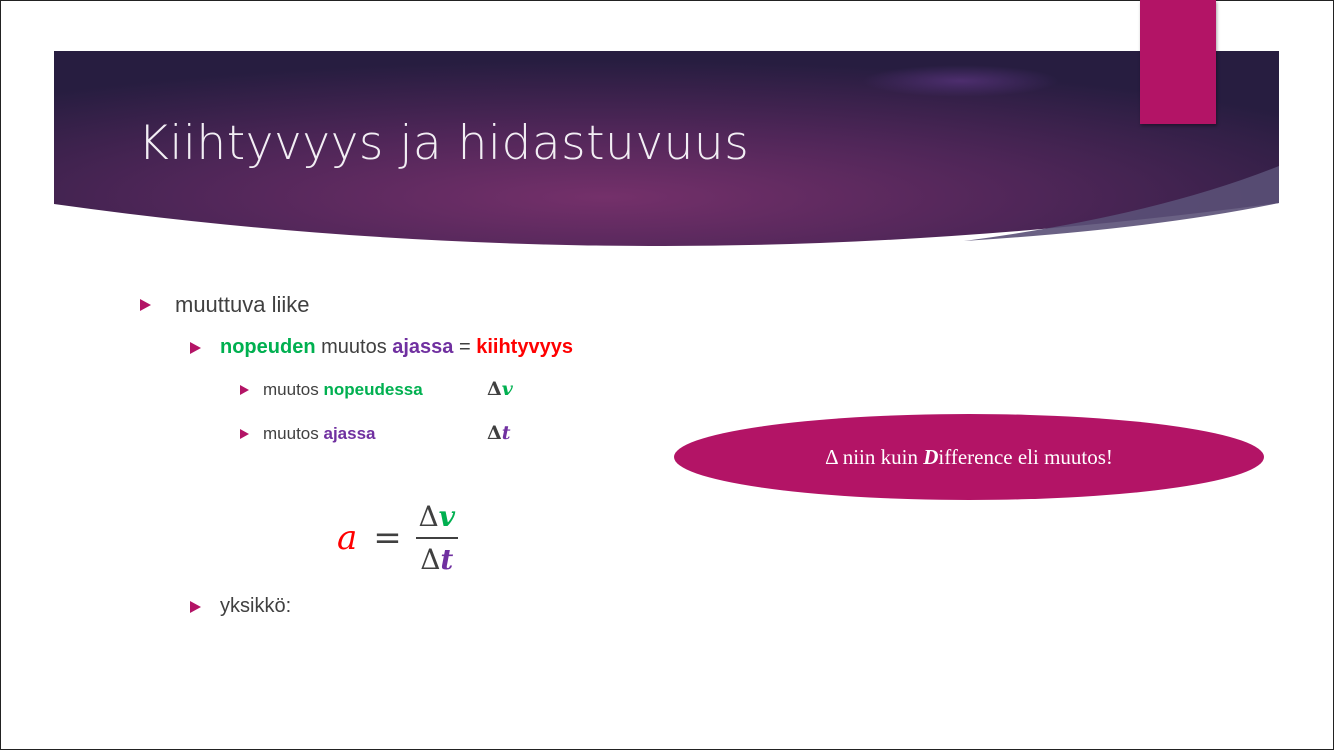  Describe the element at coordinates (387, 538) in the screenshot. I see `formula-equals: =` at that location.